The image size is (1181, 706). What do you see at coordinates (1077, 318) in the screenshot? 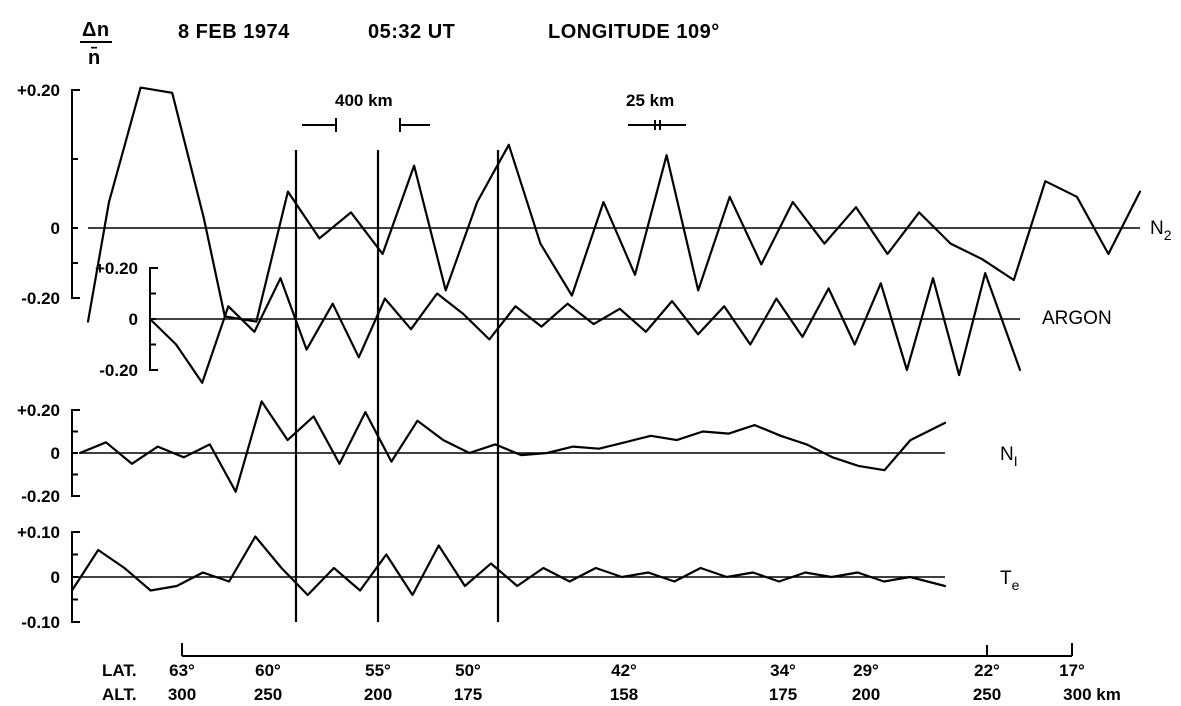
I see `series-label-argon: ARGON` at bounding box center [1077, 318].